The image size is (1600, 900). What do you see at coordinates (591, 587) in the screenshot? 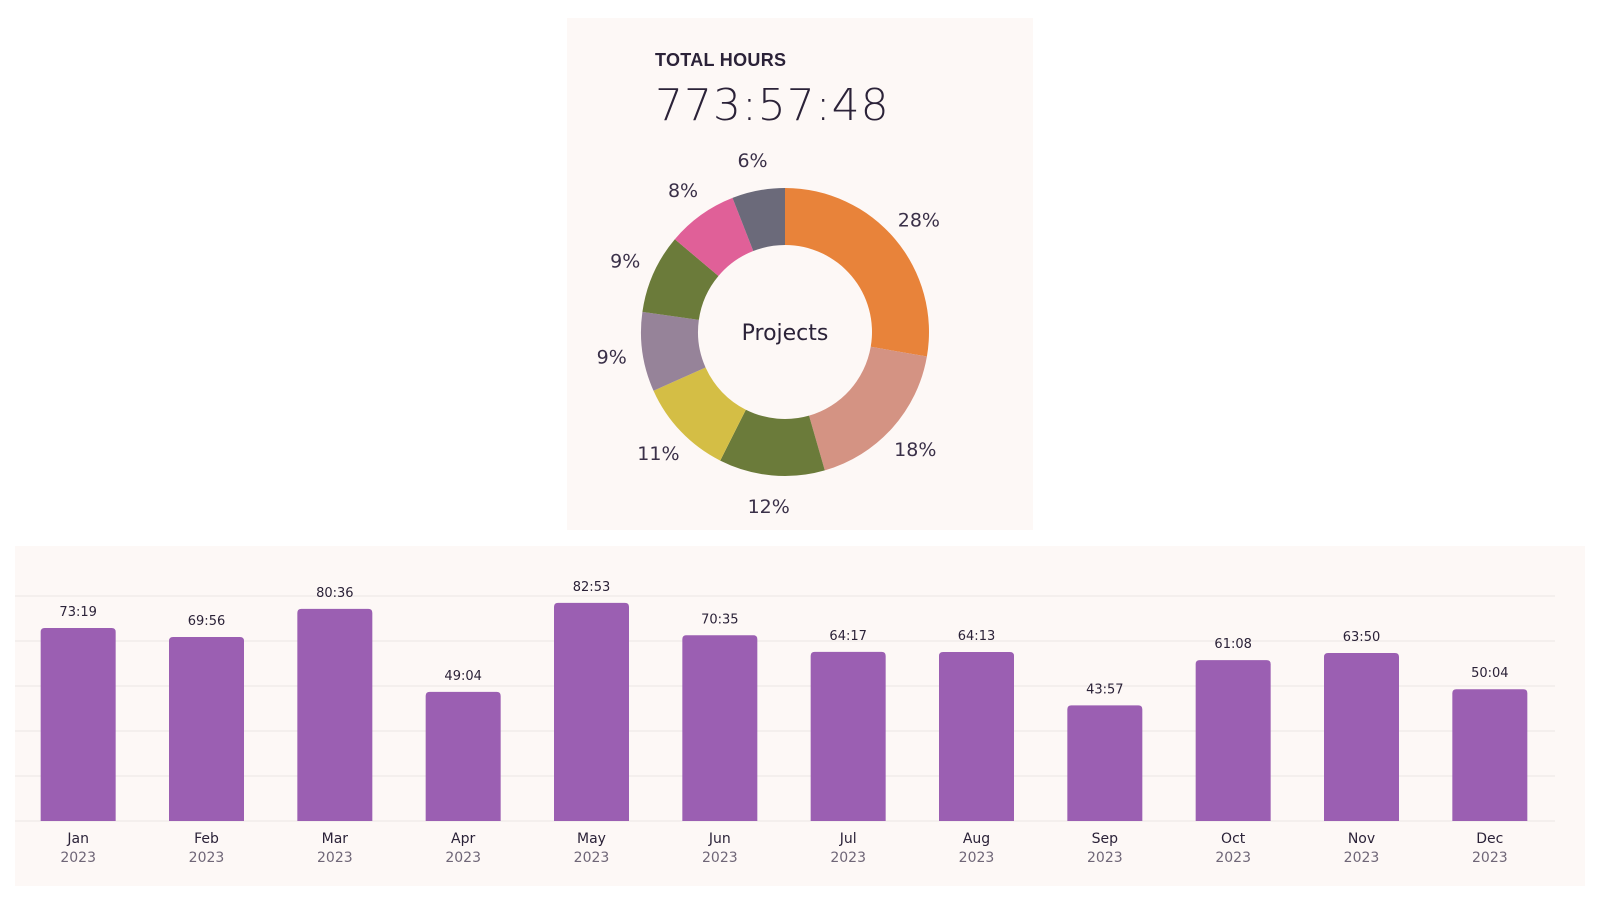
I see `bar-value-label: 82:53` at bounding box center [591, 587].